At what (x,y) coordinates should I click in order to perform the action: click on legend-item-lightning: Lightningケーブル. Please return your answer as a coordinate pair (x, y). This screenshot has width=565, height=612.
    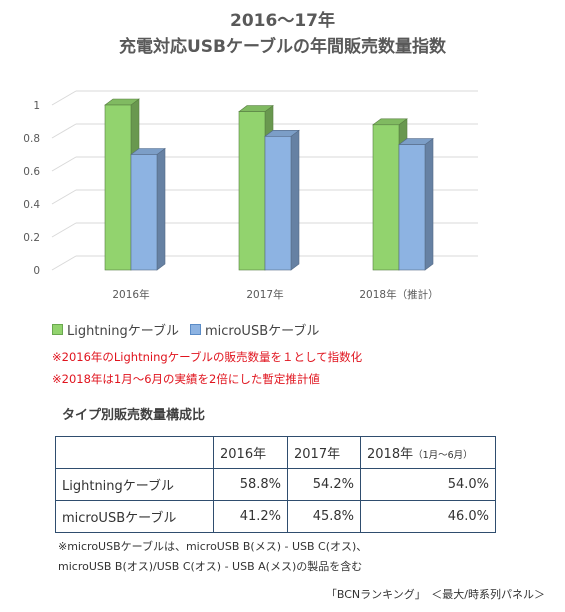
    Looking at the image, I should click on (115, 329).